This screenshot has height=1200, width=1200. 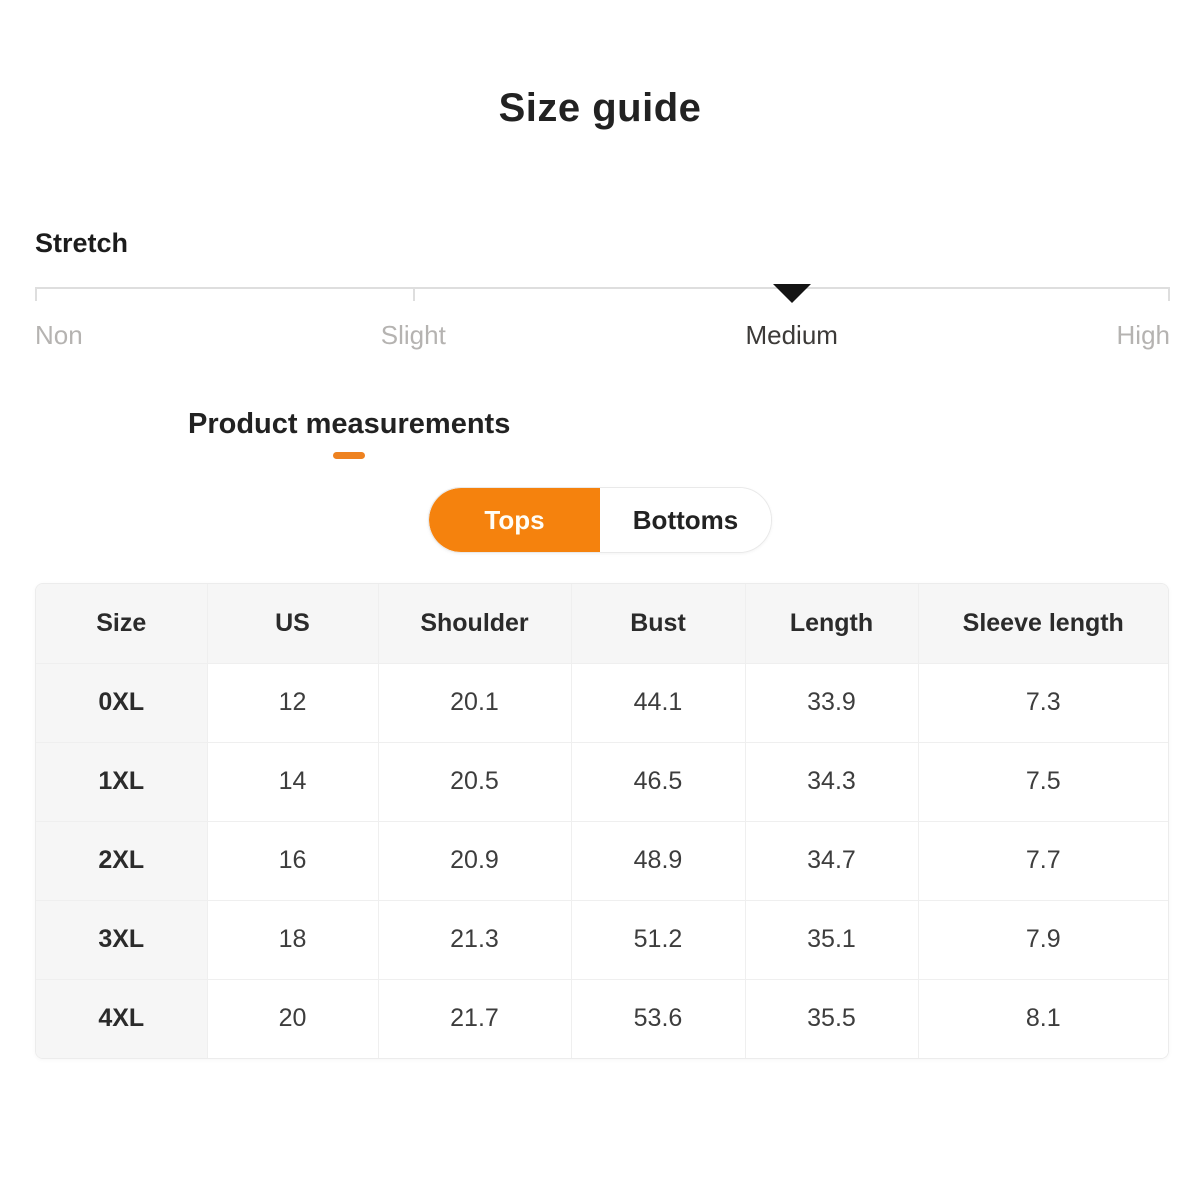 I want to click on tab-product-measurements: Product measurements, so click(x=349, y=433).